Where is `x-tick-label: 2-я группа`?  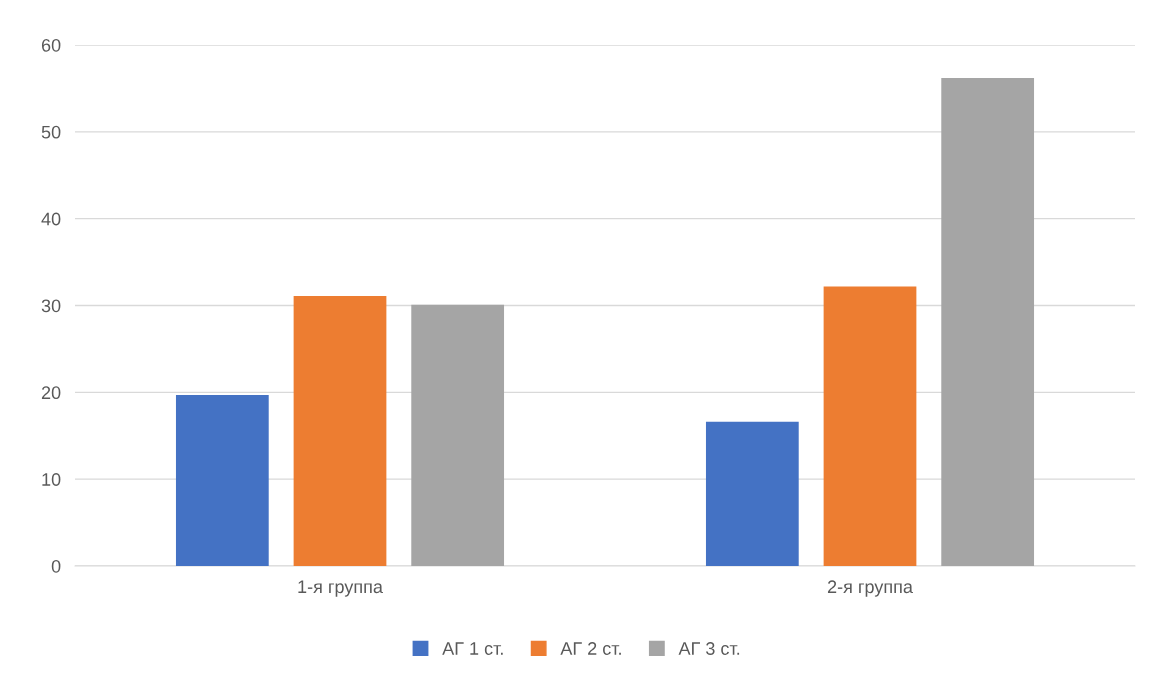 x-tick-label: 2-я группа is located at coordinates (870, 588).